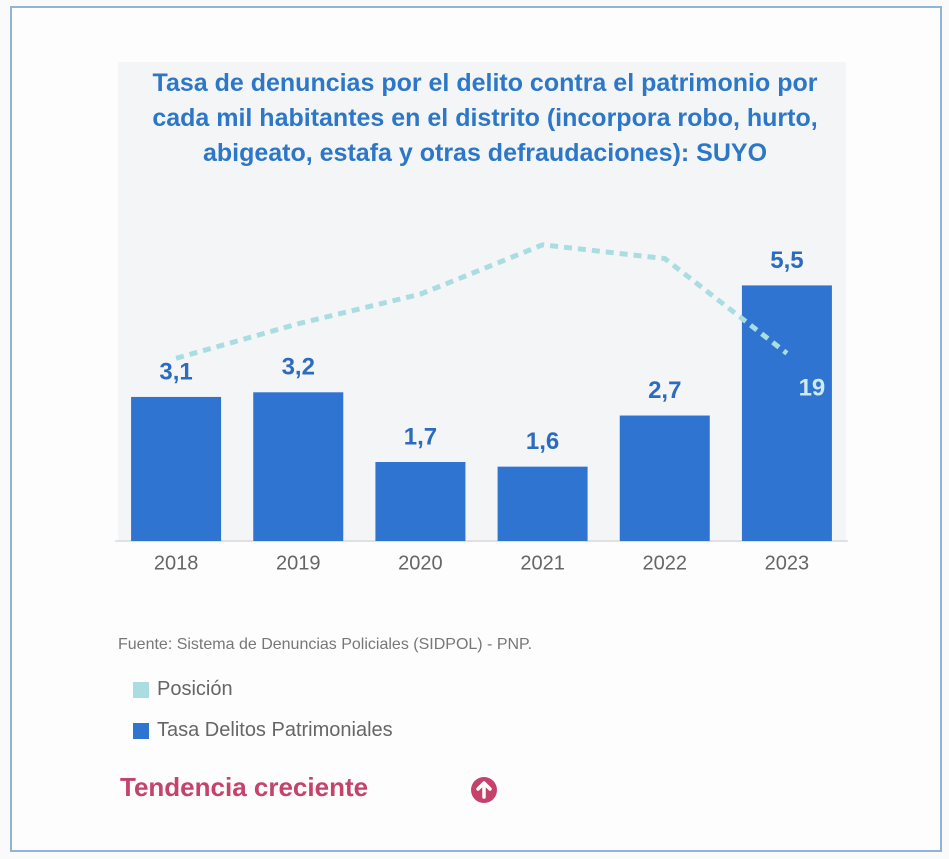 Image resolution: width=949 pixels, height=859 pixels. I want to click on legend-item: Tasa Delitos Patrimoniales, so click(263, 730).